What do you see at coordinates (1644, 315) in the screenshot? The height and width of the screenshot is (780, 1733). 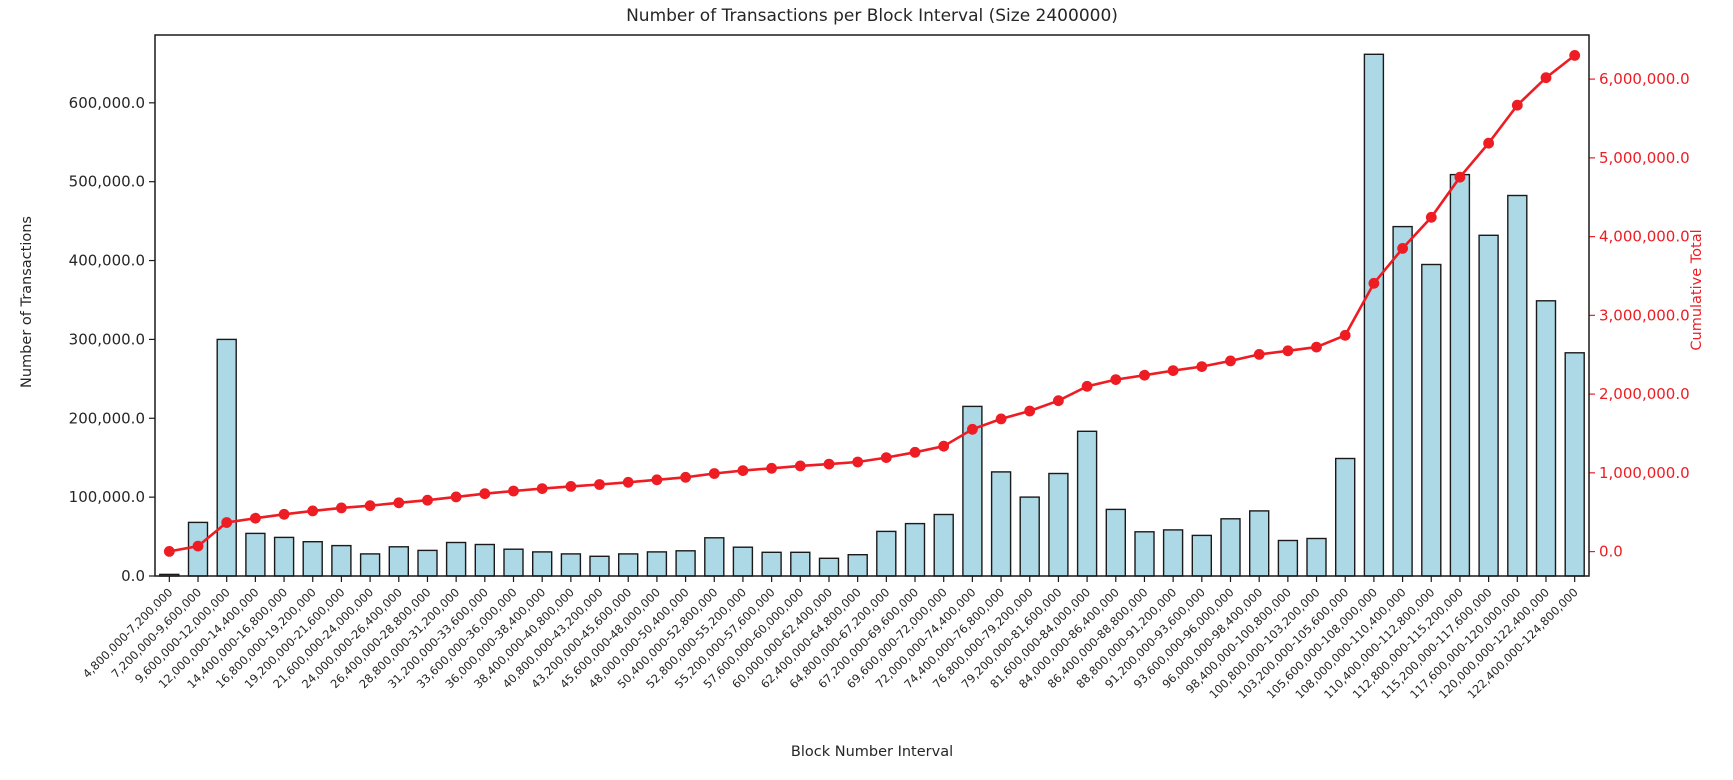 I see `right-axis-tick-label: 3,000,000.0` at bounding box center [1644, 315].